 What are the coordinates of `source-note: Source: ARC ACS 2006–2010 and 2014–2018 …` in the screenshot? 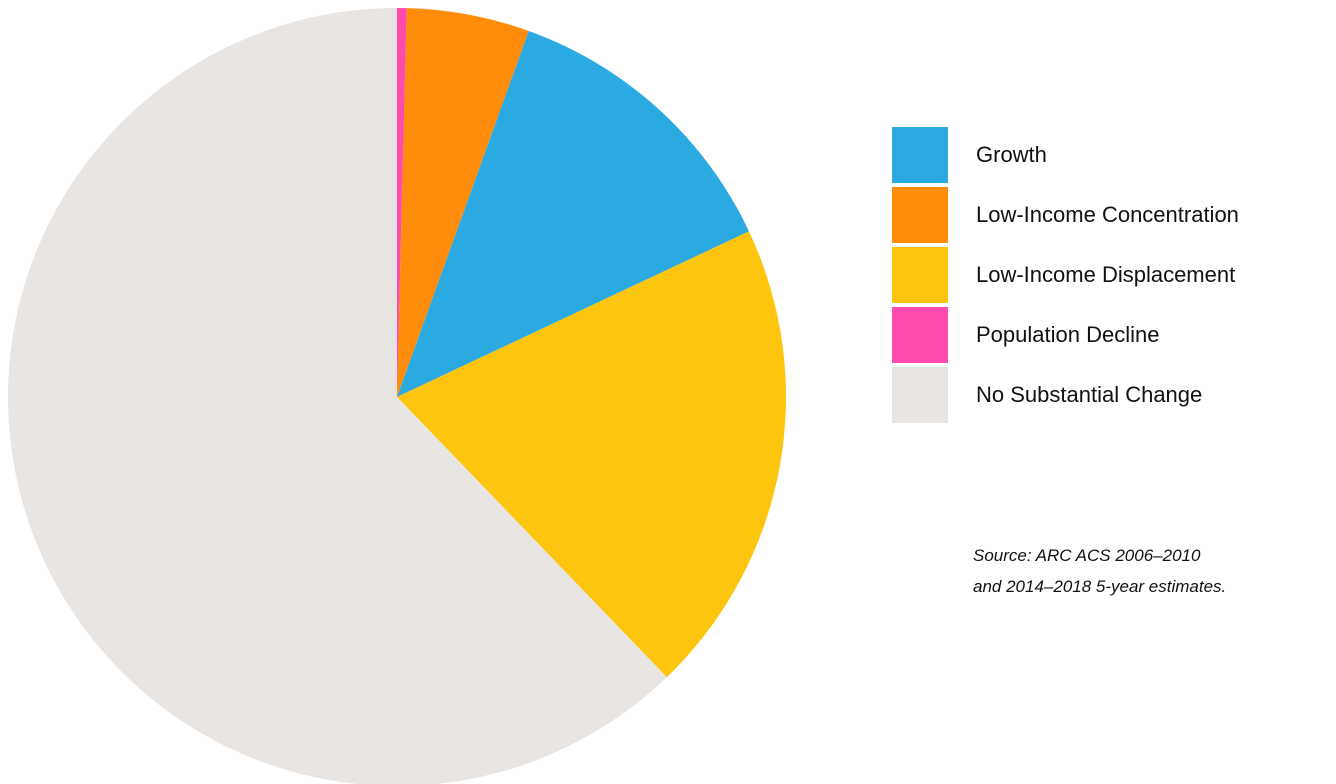 It's located at (1153, 571).